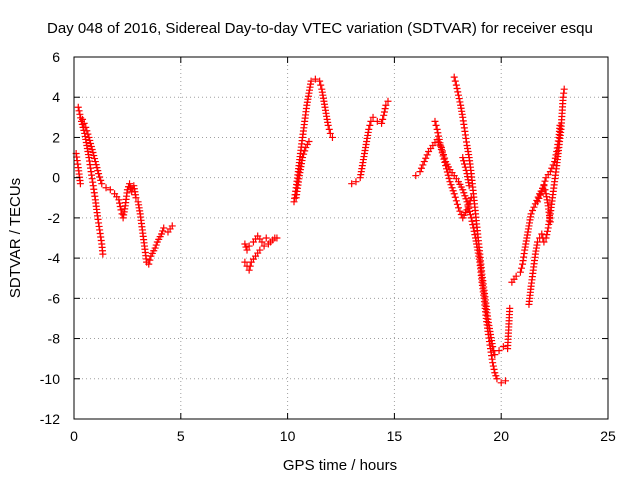  What do you see at coordinates (15, 238) in the screenshot?
I see `y-axis-label: SDTVAR / TECUs` at bounding box center [15, 238].